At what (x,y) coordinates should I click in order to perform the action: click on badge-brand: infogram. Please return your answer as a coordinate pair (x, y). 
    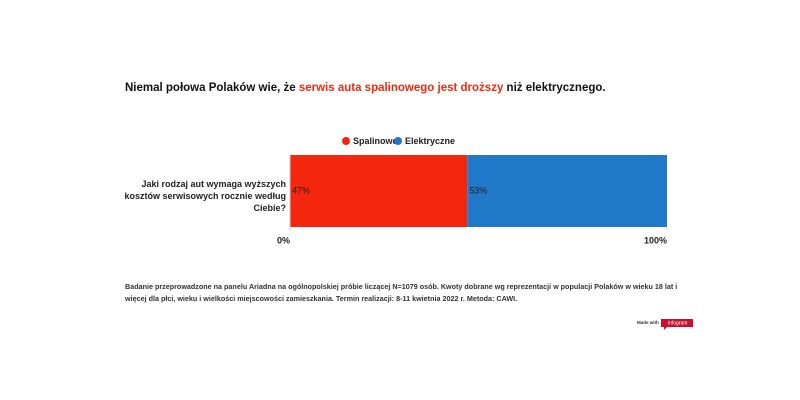
    Looking at the image, I should click on (677, 323).